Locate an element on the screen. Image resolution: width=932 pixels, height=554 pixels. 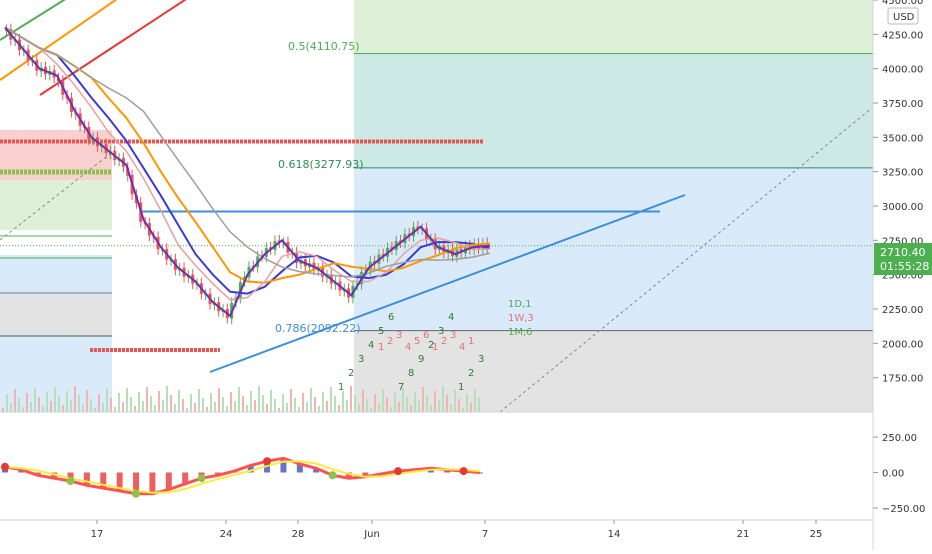
price-tag-countdown: 01:55:28 is located at coordinates (904, 266).